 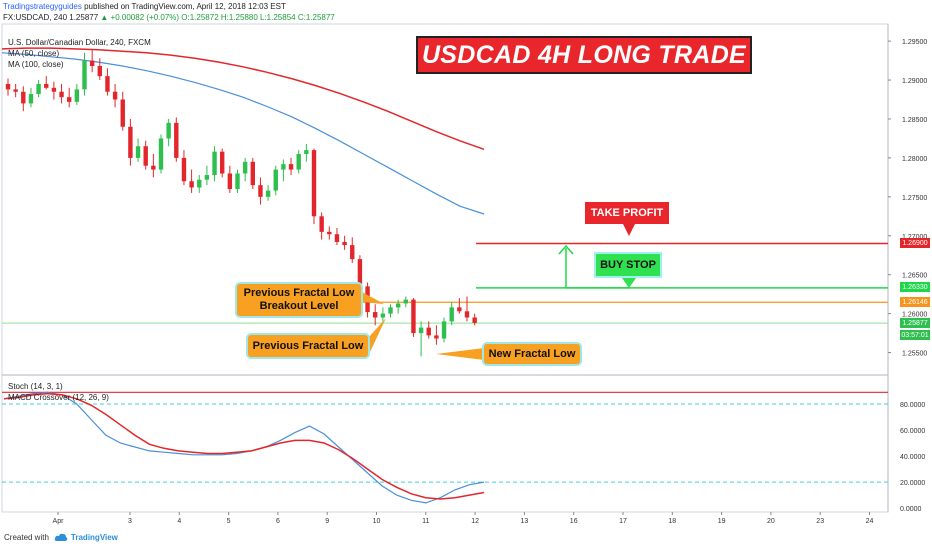 I want to click on oscillator-tick-label: 80.0000, so click(x=912, y=405).